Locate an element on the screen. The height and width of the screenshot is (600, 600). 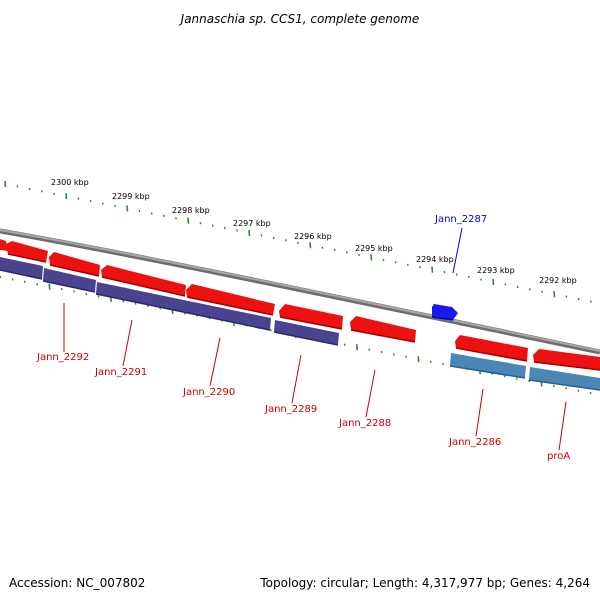
gene-label: Jann_2291 is located at coordinates (120, 372).